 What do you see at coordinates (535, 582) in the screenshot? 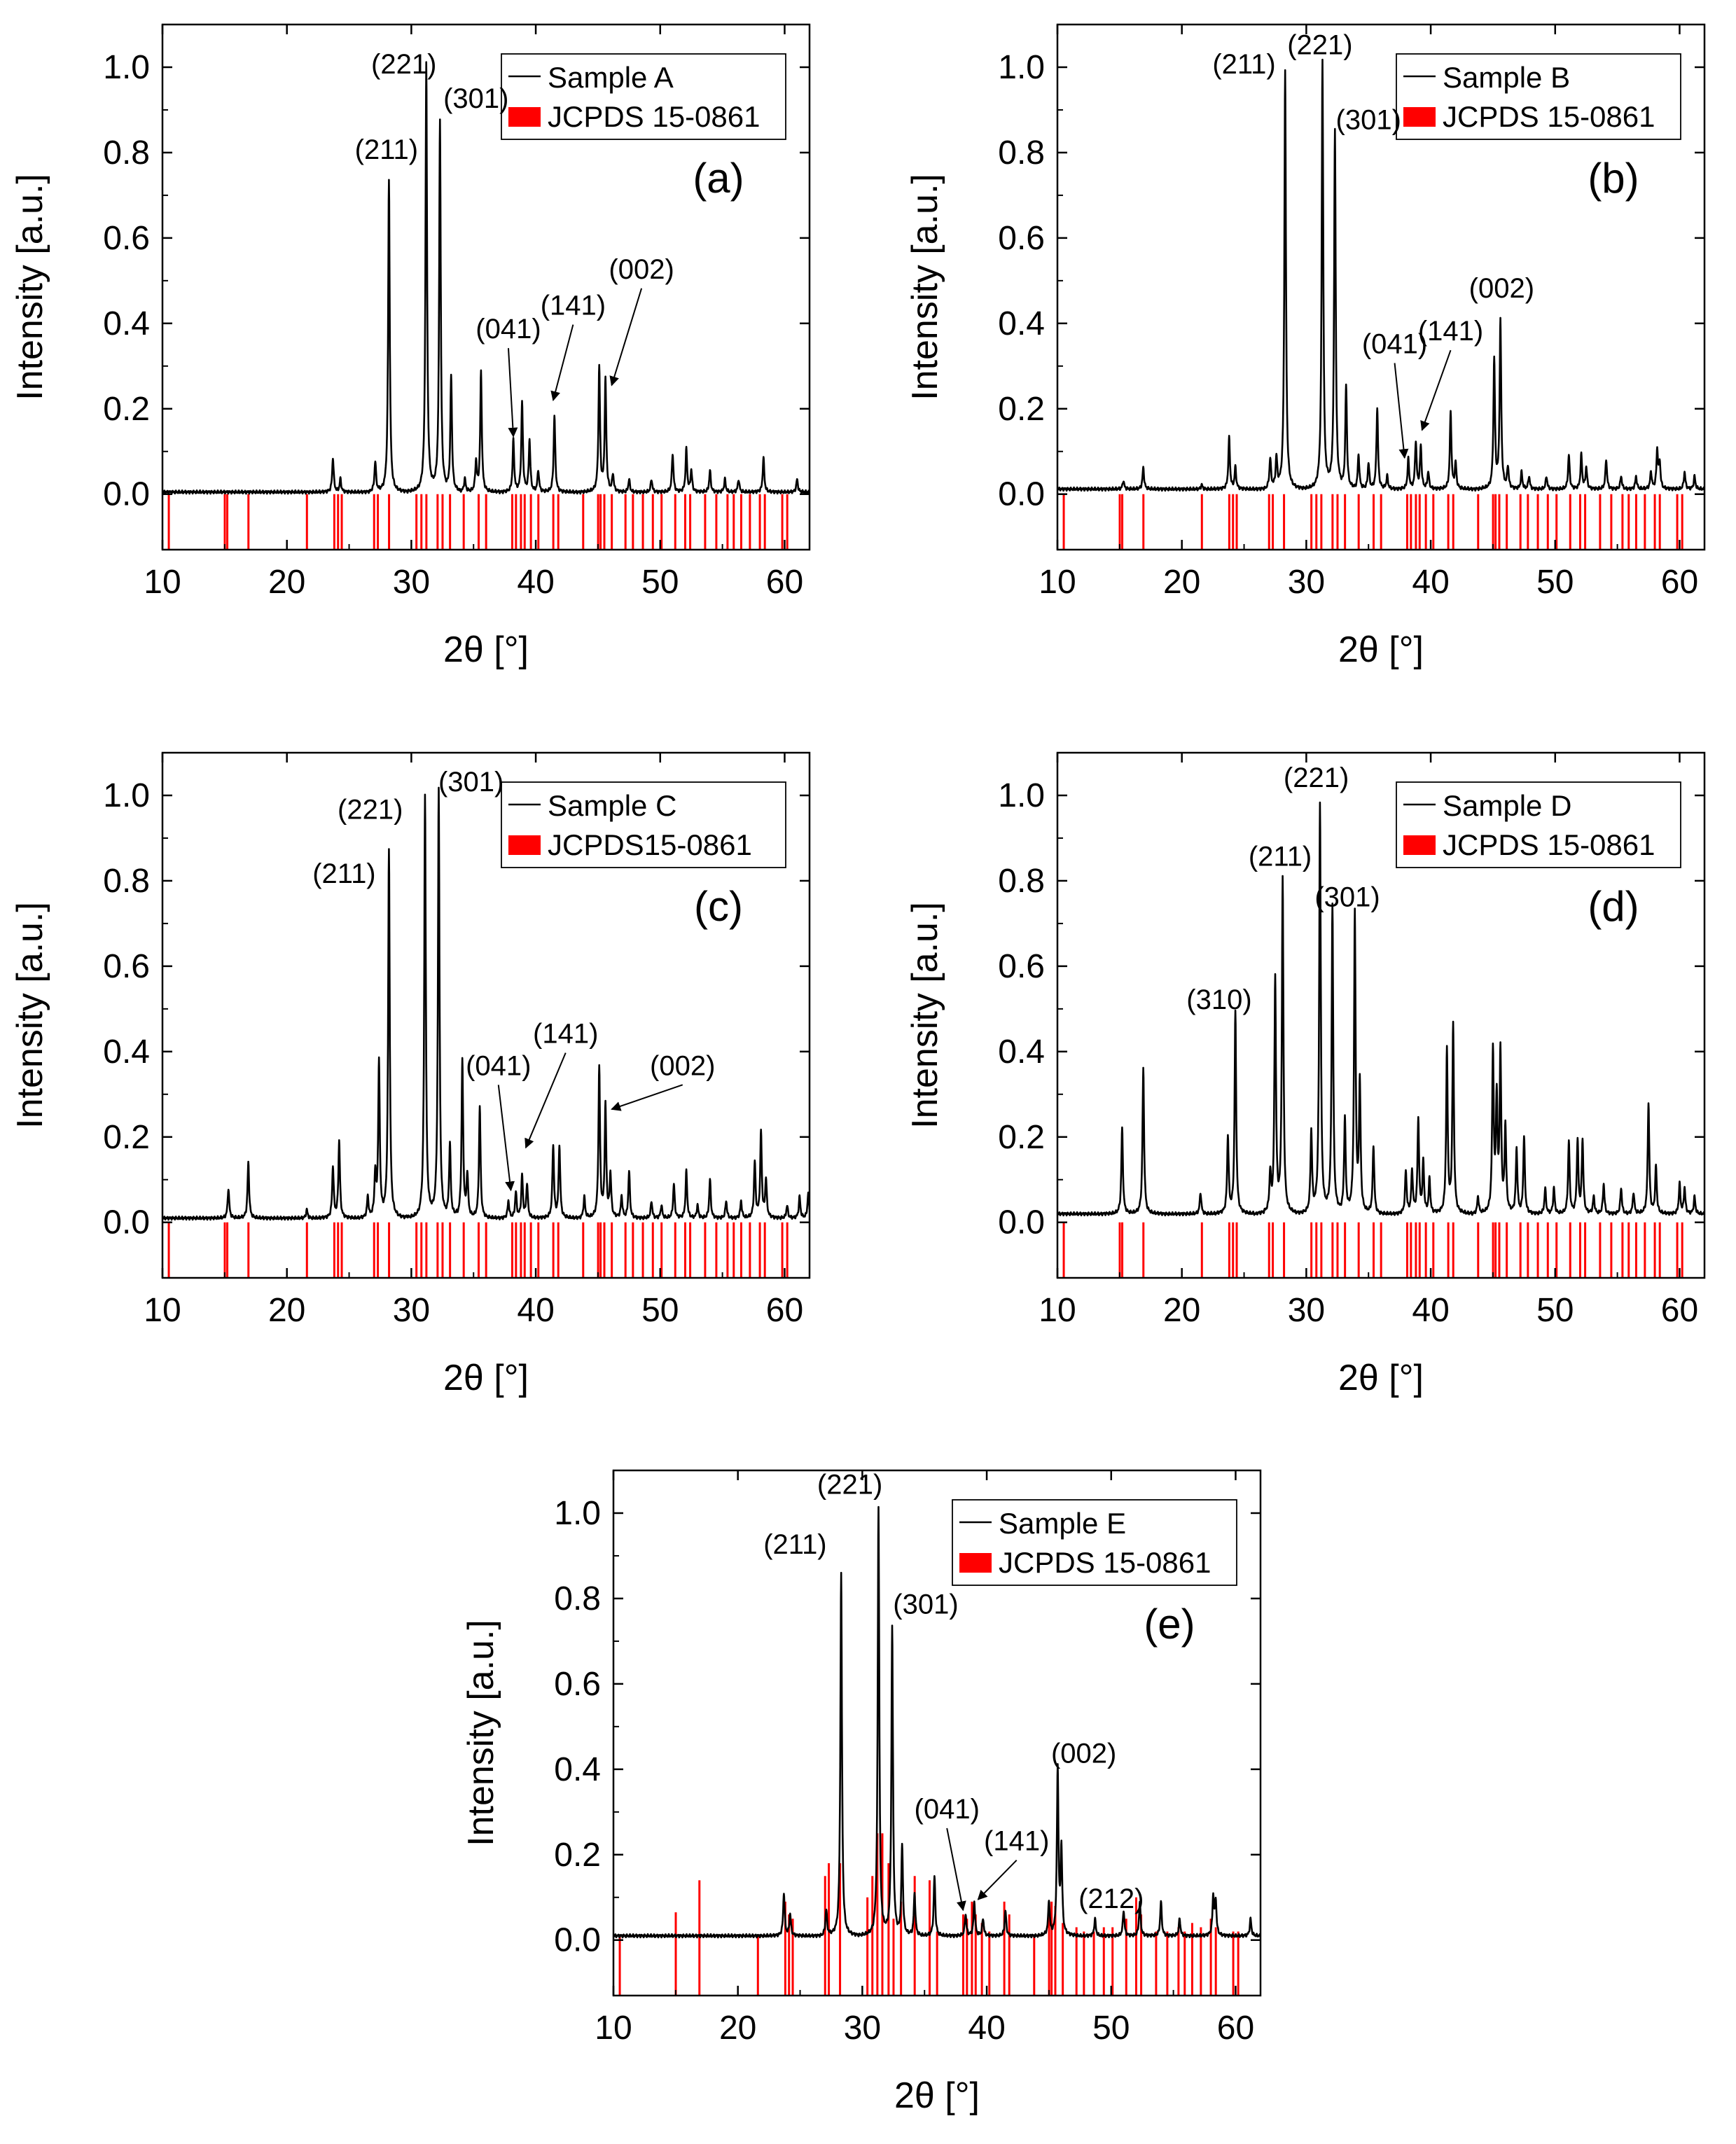
I see `x-tick-label: 40` at bounding box center [535, 582].